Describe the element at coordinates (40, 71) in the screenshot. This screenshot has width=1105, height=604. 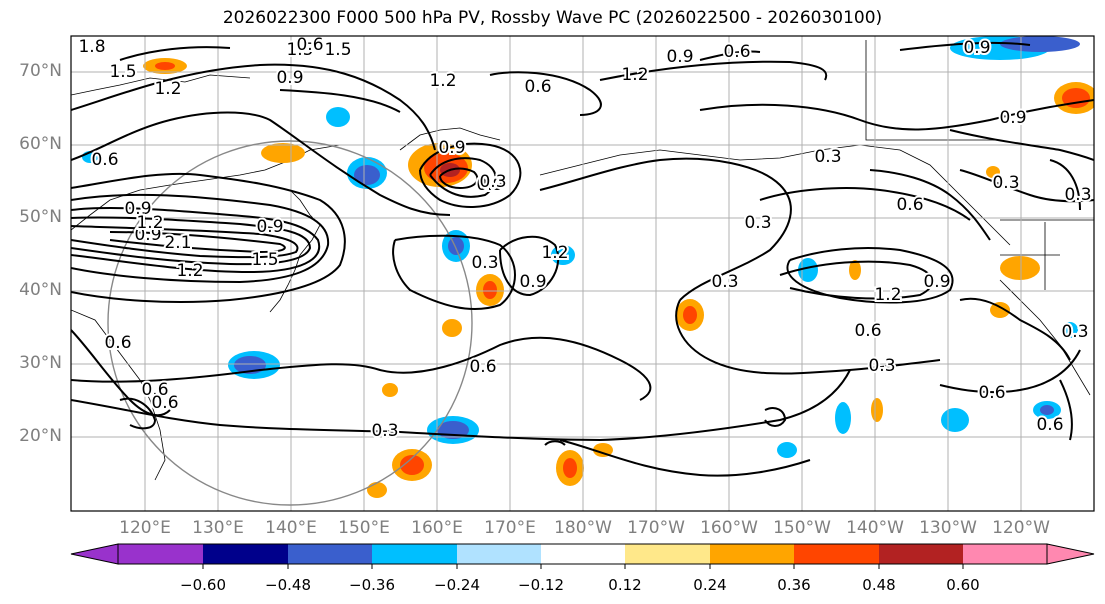
I see `lat-label: 70°N` at that location.